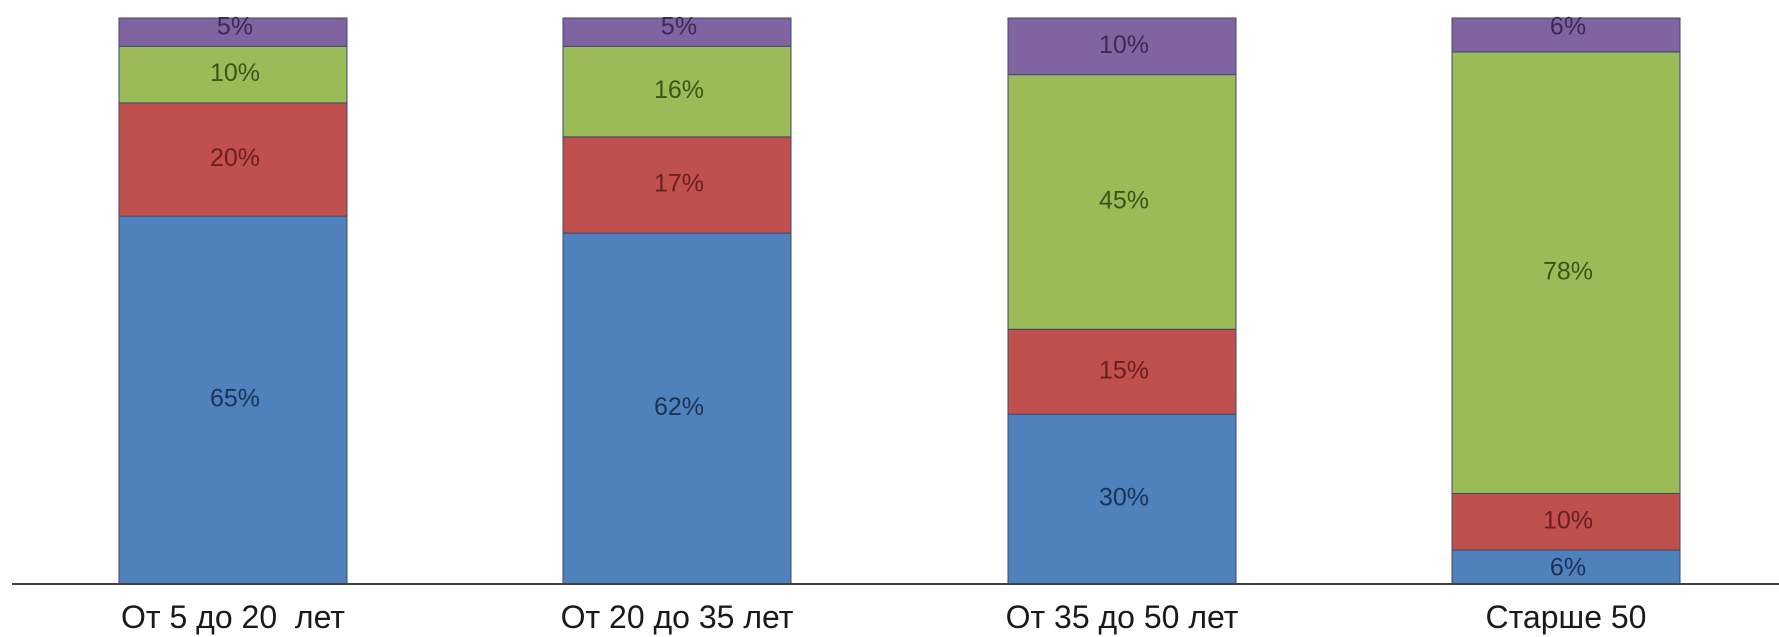 The height and width of the screenshot is (637, 1779). I want to click on data-label-1-2: 20%, so click(235, 158).